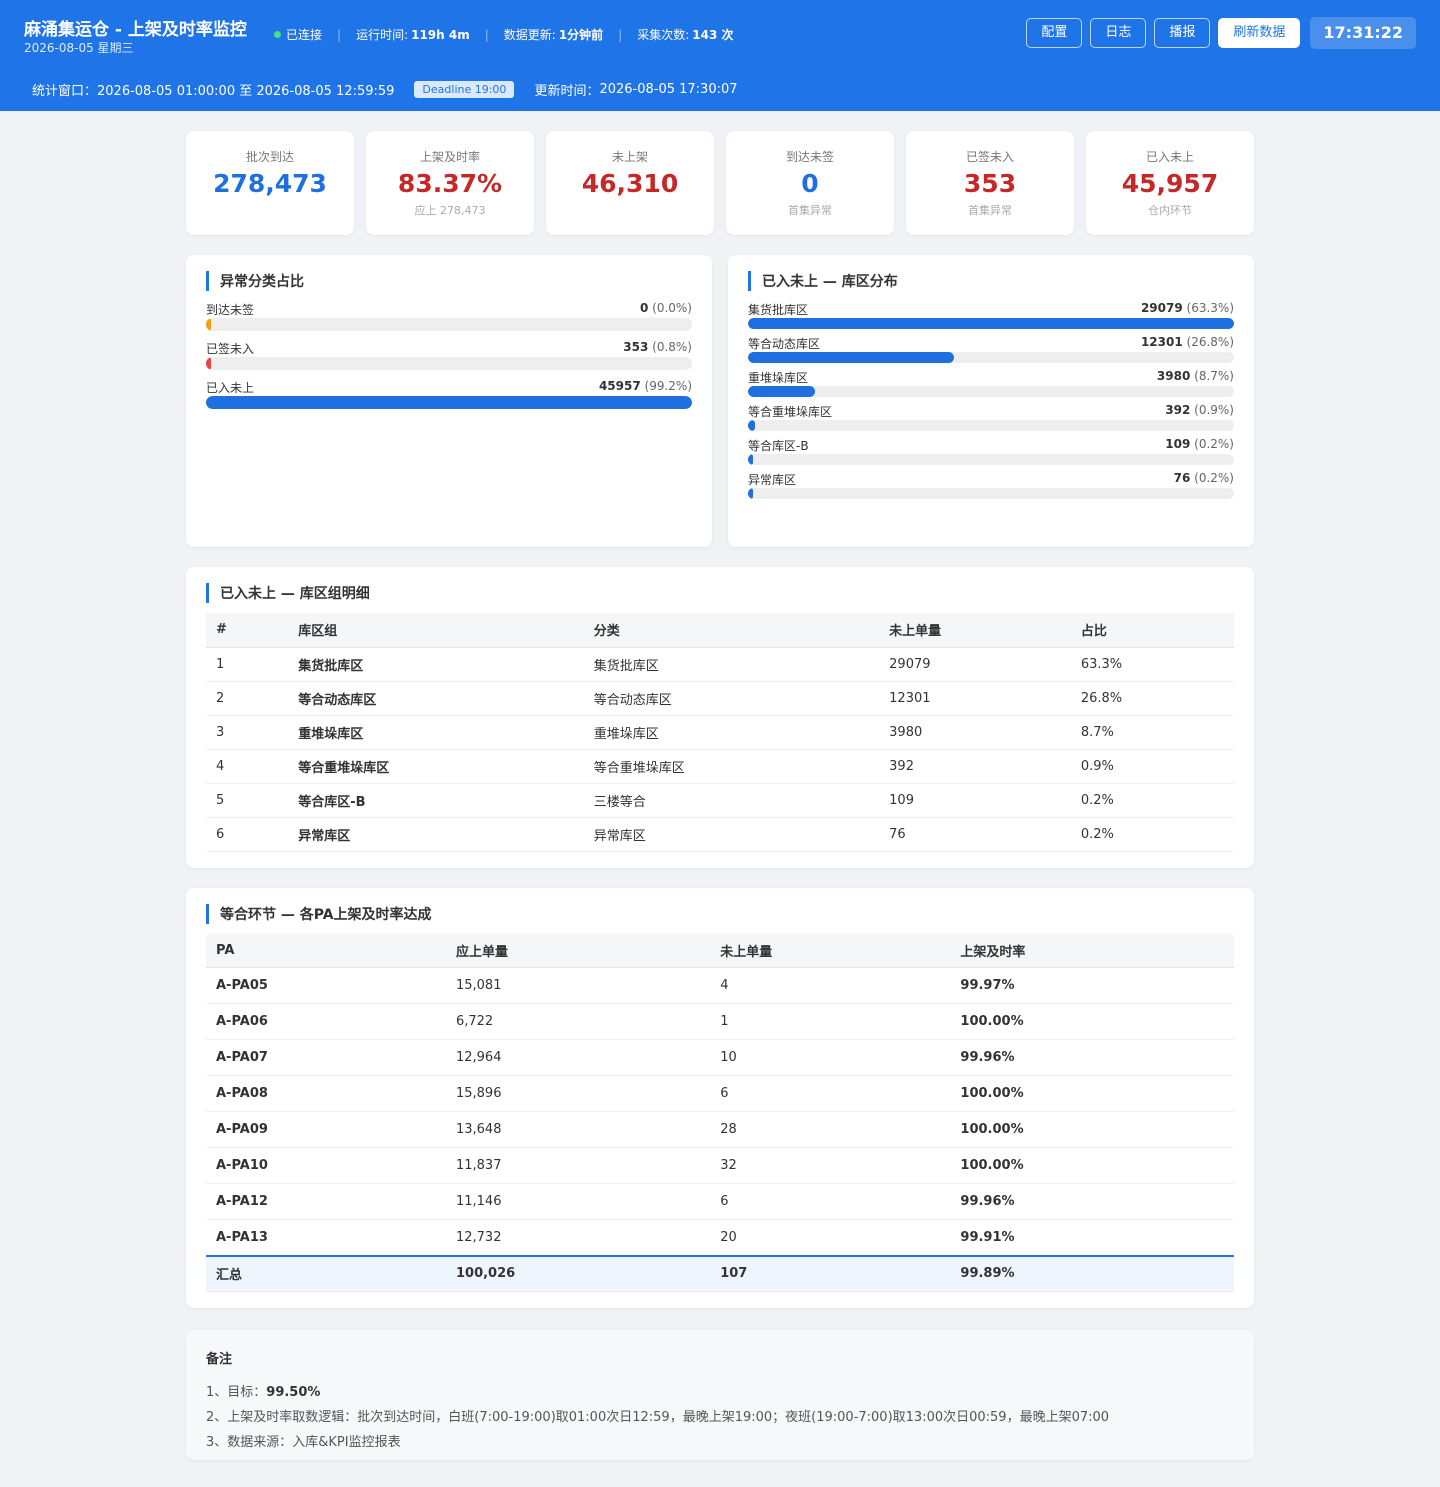 The image size is (1440, 1487). Describe the element at coordinates (1092, 1273) in the screenshot. I see `cell: 99.89%` at that location.